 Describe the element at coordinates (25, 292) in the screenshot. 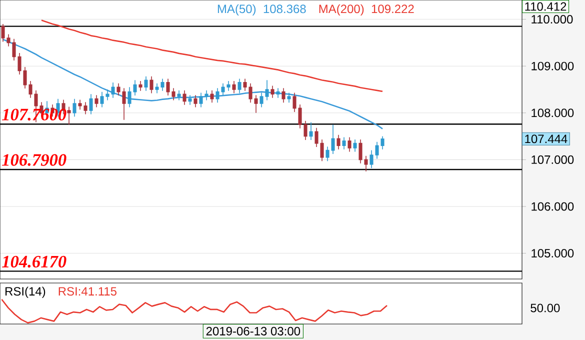

I see `chart-title: RSI(14)` at that location.